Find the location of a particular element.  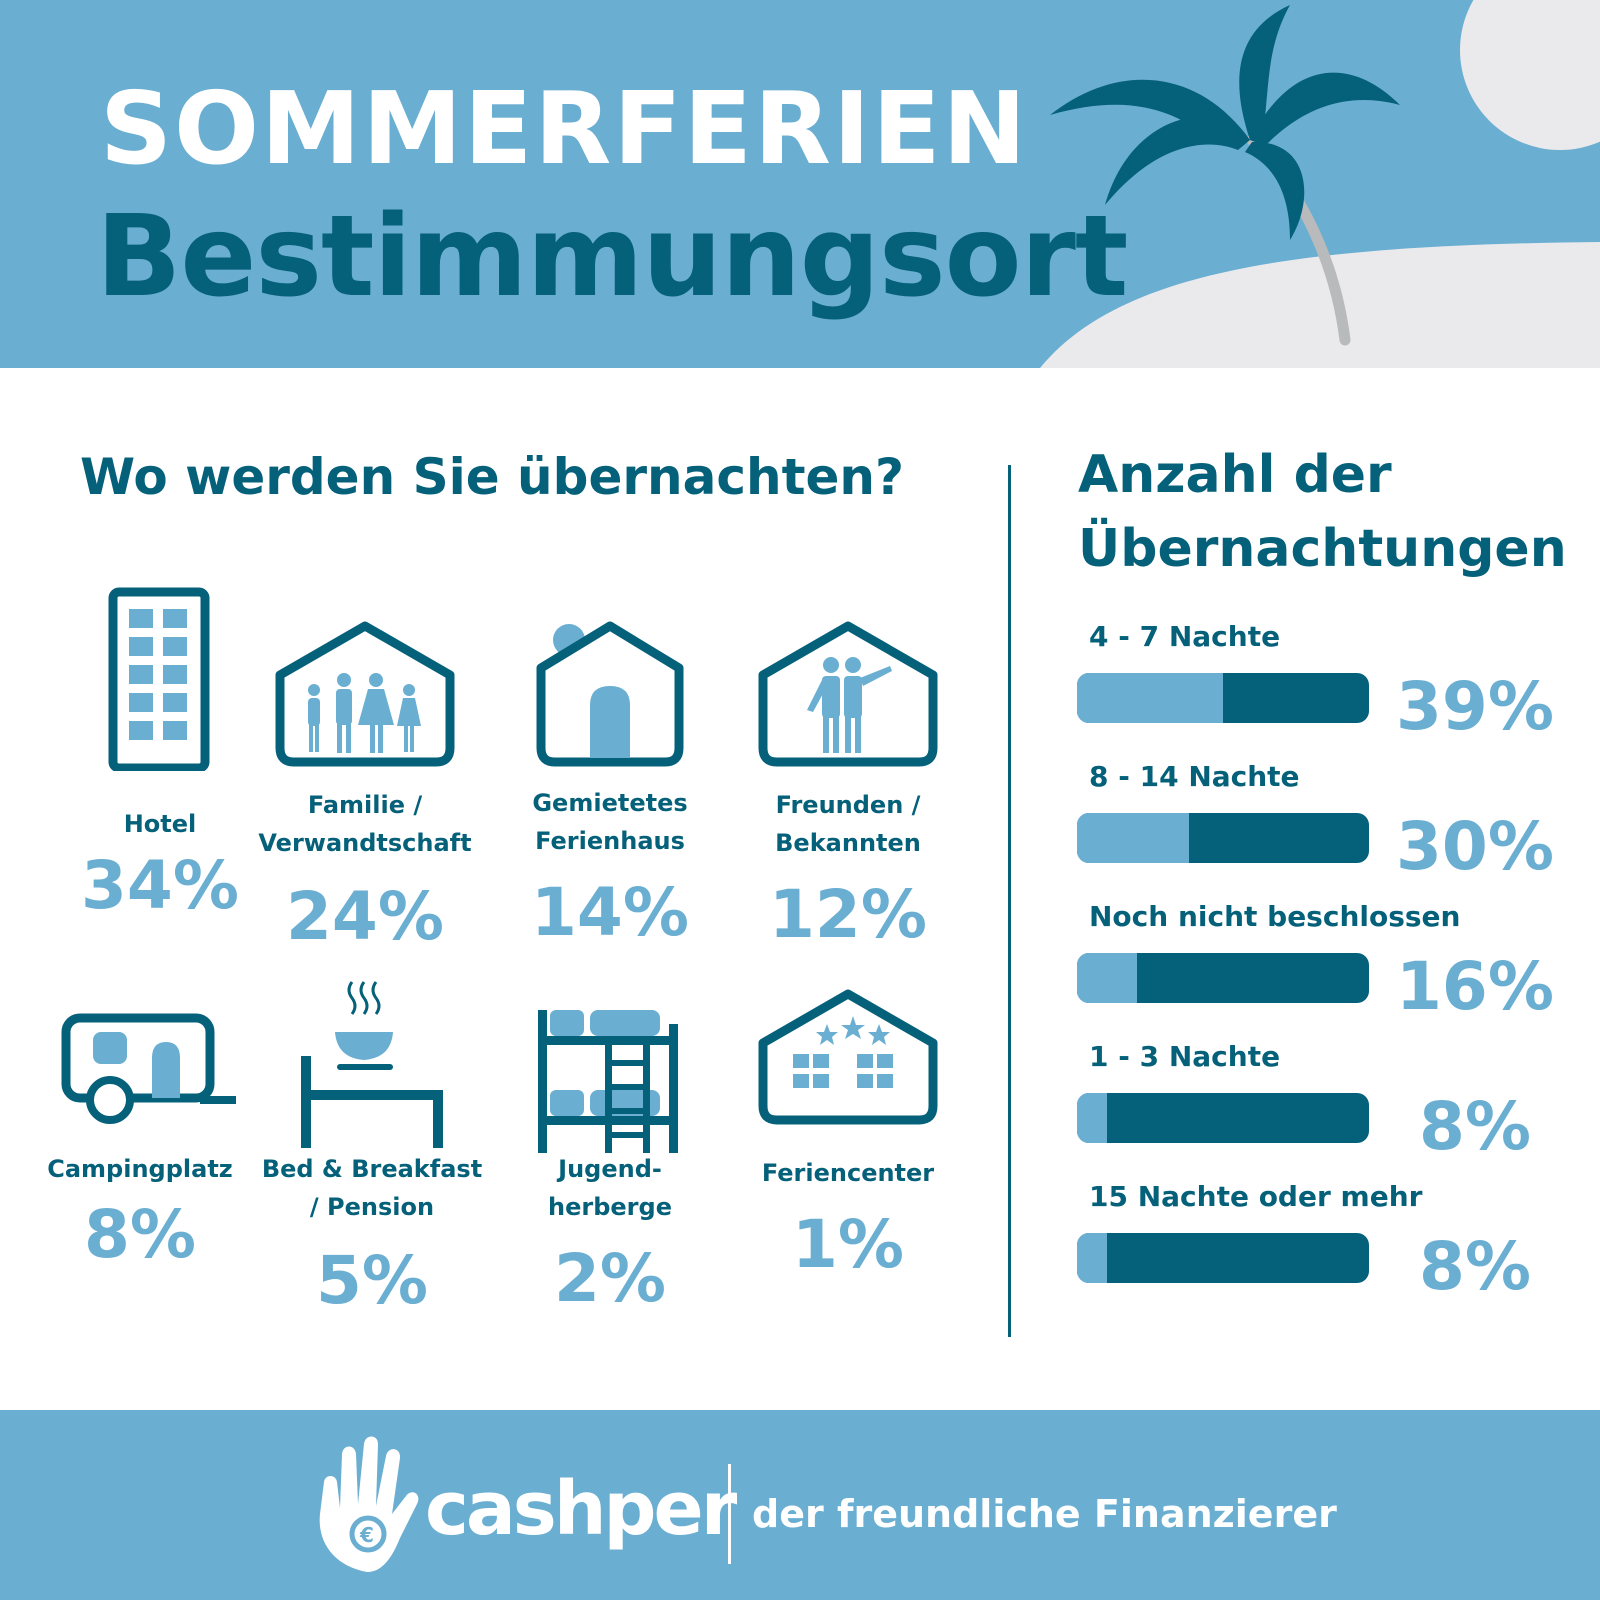

stat-hotel: Hotel 34% is located at coordinates (160, 760).